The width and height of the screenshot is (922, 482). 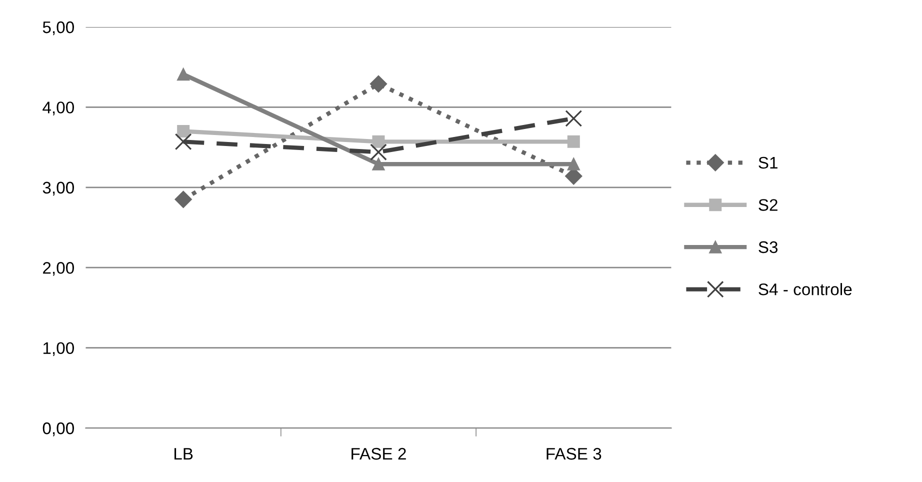 I want to click on legend-label: S2, so click(x=768, y=205).